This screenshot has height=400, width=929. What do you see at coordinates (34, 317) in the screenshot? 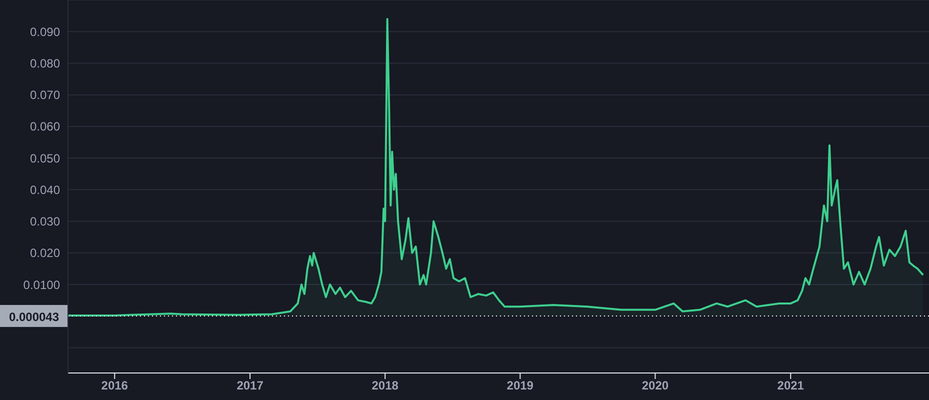
I see `ref-line-label: 0.000043` at bounding box center [34, 317].